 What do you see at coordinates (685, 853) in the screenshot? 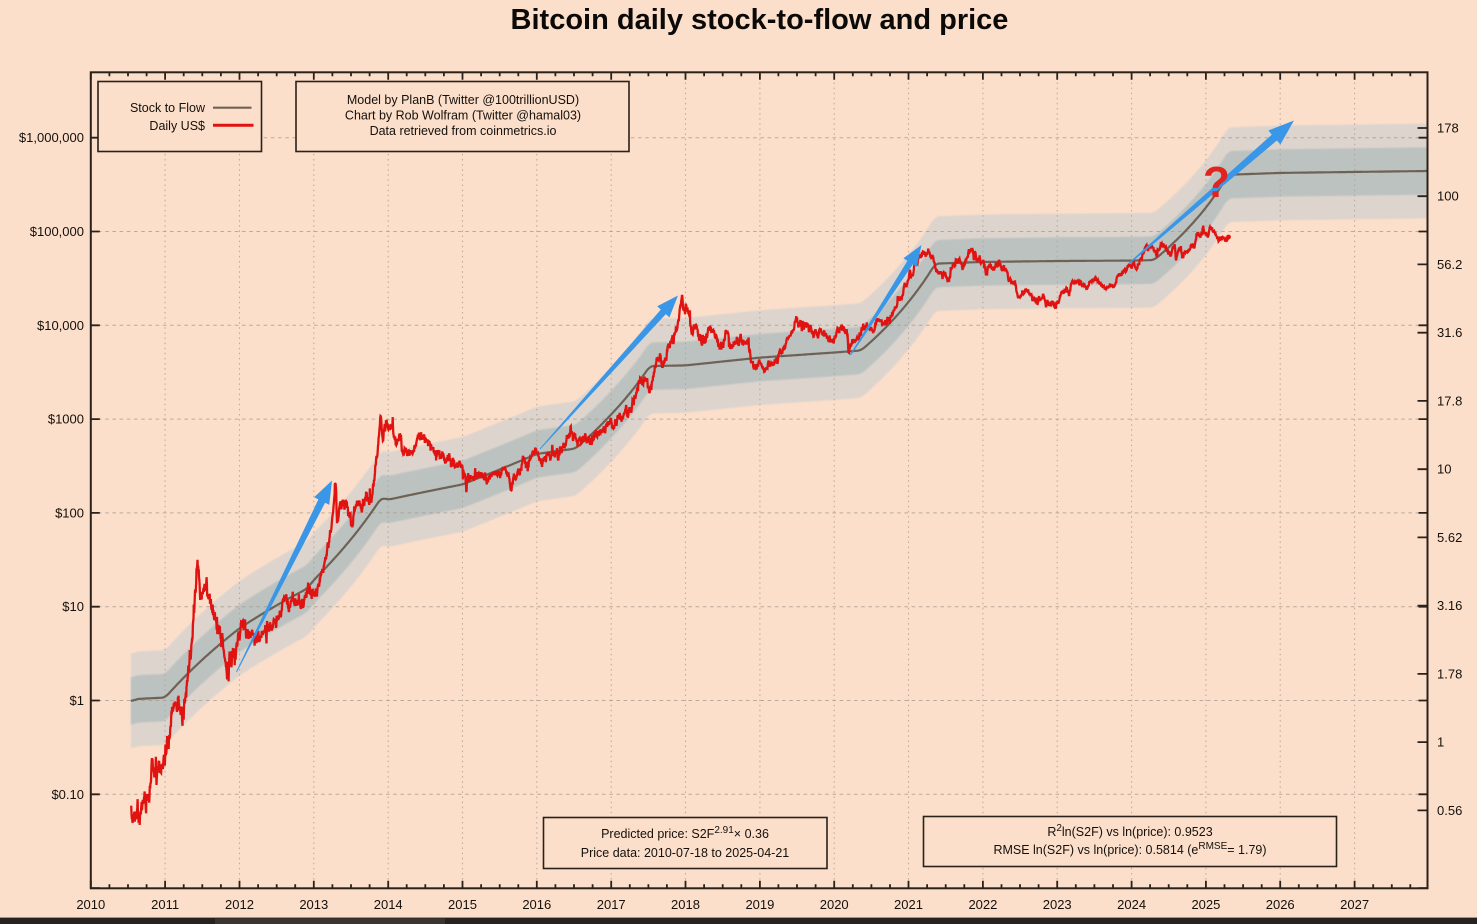
I see `svg-text:Price data: 2010-07-18 to 2025: Price data: 2010-07-18 to 2025-04-21` at bounding box center [685, 853].